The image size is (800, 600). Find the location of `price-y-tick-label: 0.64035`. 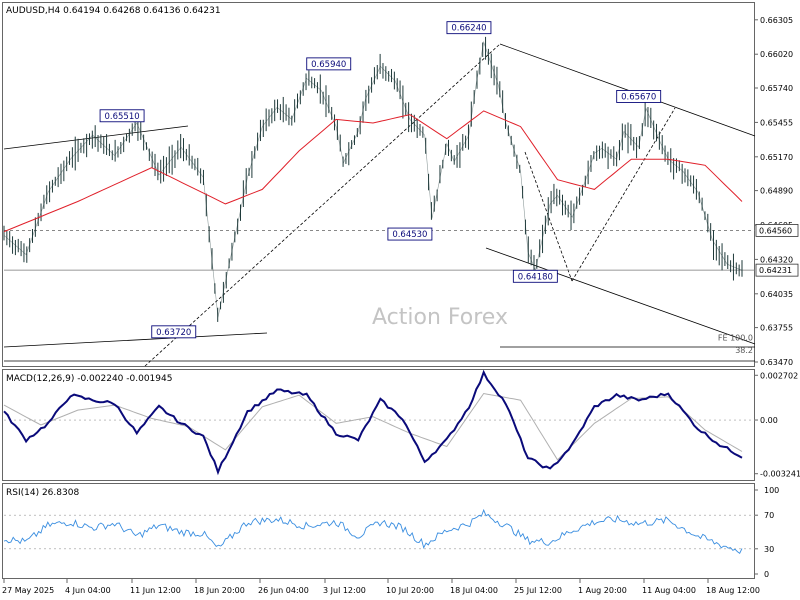

price-y-tick-label: 0.64035 is located at coordinates (776, 294).